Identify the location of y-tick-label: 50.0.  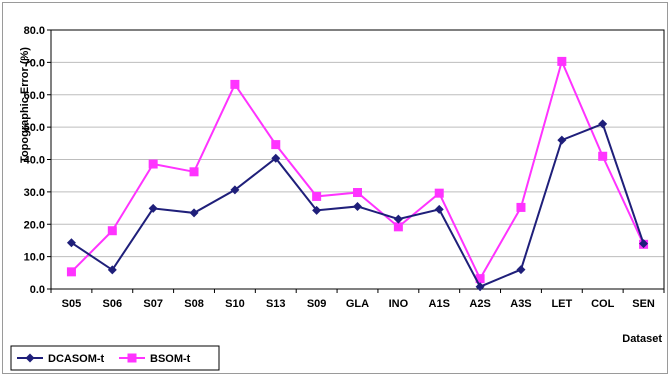
(34, 128).